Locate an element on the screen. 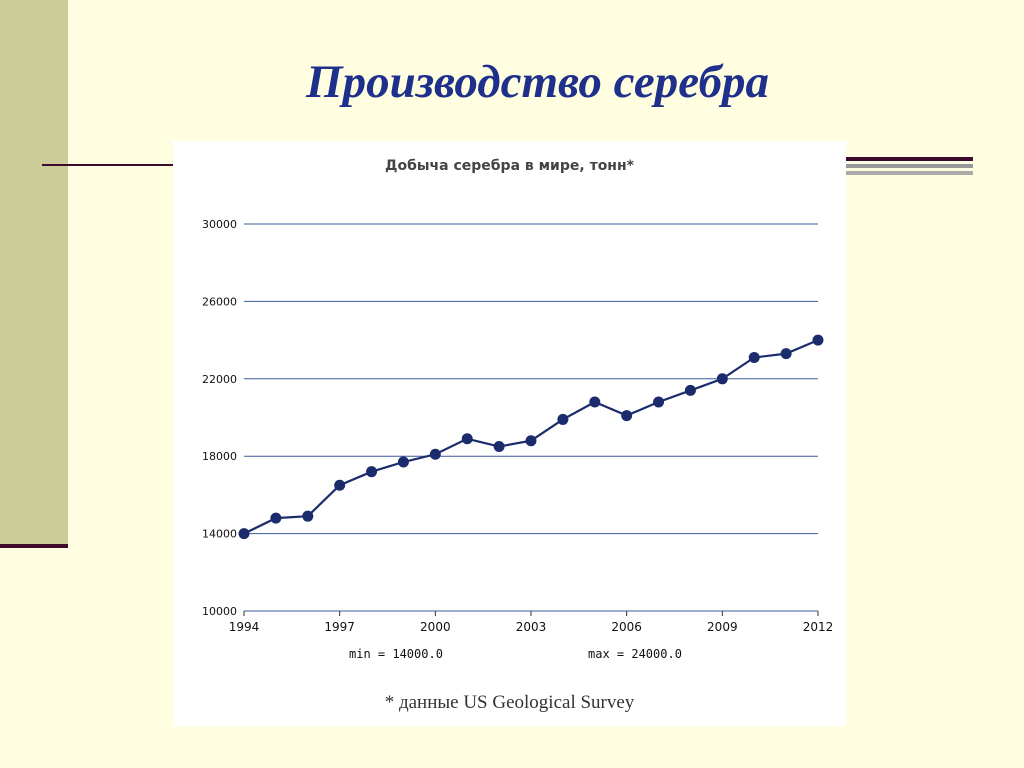 The width and height of the screenshot is (1024, 768). x-tick-label: 2003 is located at coordinates (531, 627).